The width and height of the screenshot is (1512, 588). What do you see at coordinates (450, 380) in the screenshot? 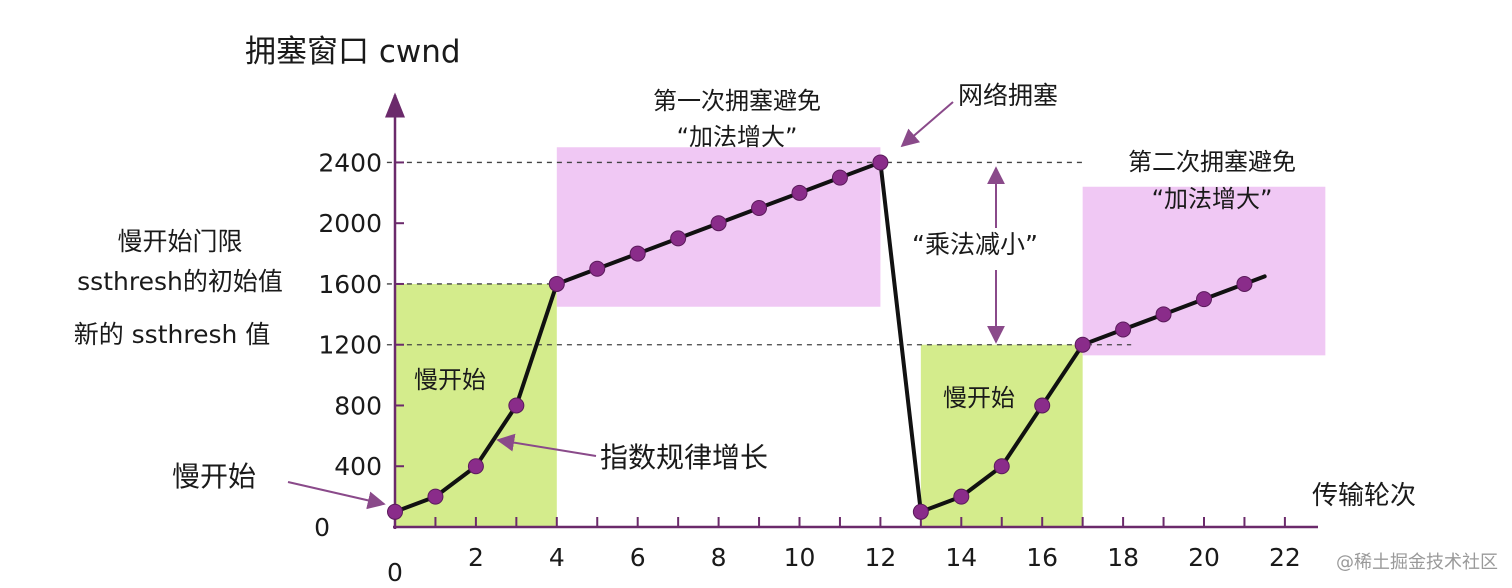
I see `region-label-slow-start-1: 慢开始` at bounding box center [450, 380].